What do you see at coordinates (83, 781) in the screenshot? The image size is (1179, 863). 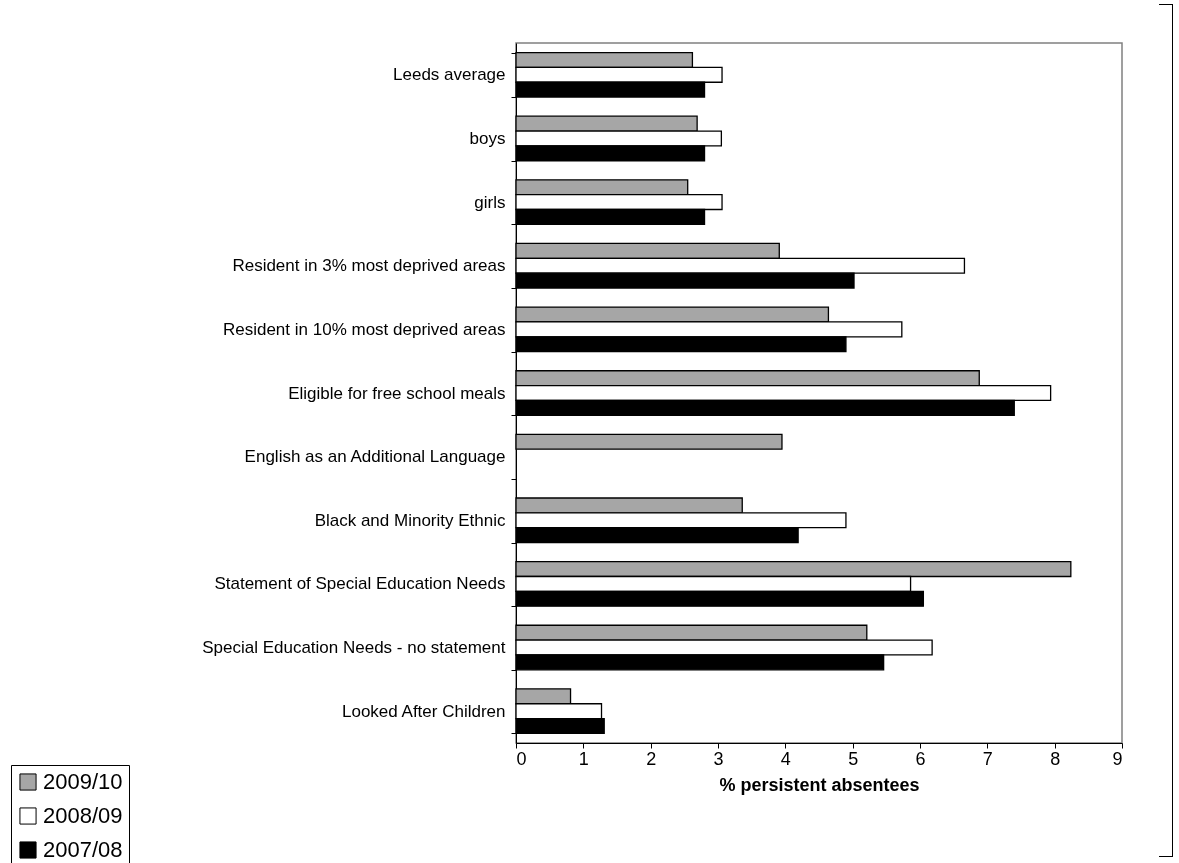 I see `legend-label: 2009/10` at bounding box center [83, 781].